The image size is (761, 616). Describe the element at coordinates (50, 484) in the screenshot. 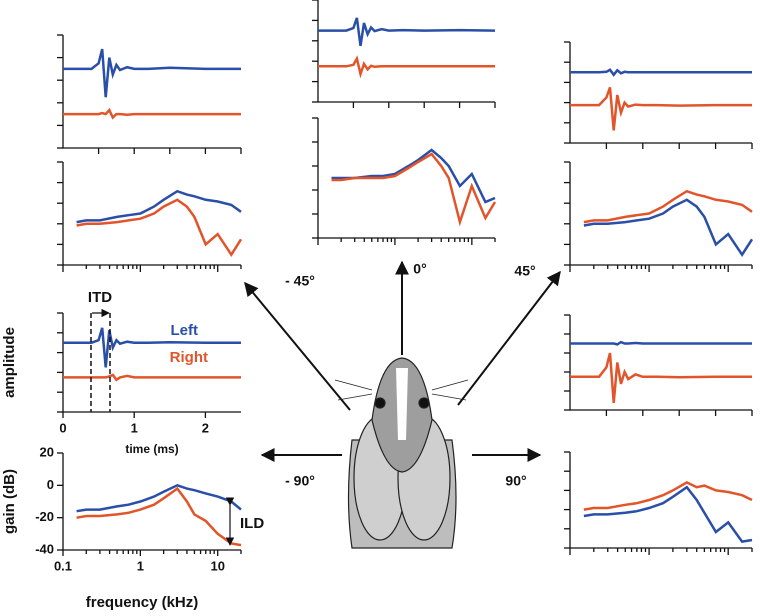

I see `y-tick-label: 0` at that location.